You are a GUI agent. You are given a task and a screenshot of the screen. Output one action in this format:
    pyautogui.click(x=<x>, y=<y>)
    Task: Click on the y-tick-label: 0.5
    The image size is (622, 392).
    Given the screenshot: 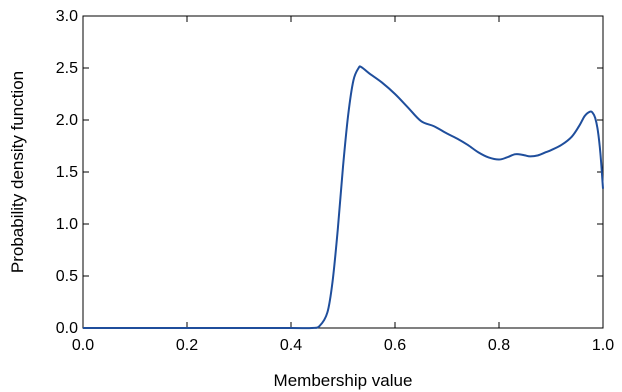 What is the action you would take?
    pyautogui.click(x=67, y=276)
    